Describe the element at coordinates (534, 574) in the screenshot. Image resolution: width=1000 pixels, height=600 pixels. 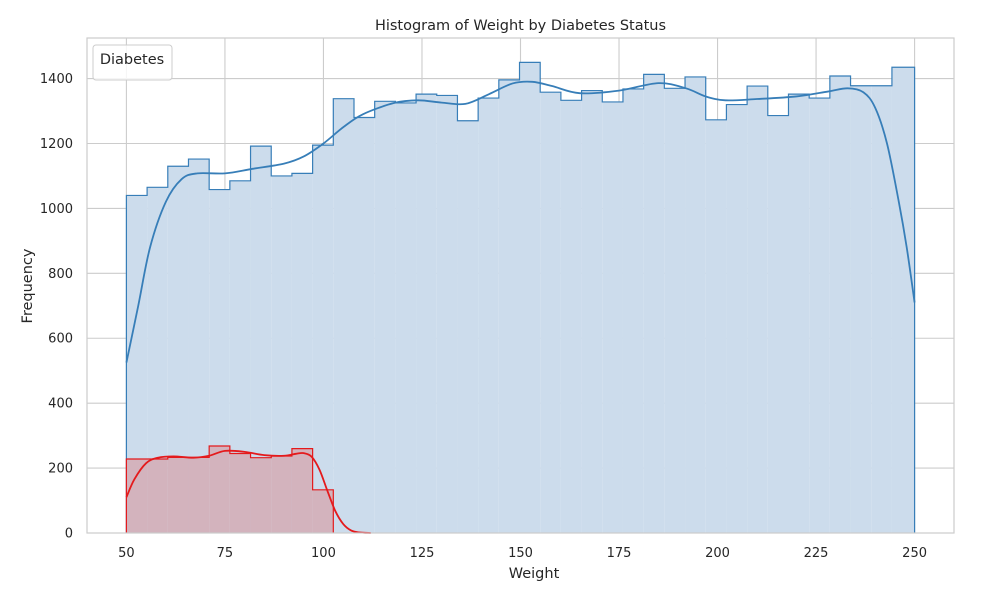
I see `x-axis-label: Weight` at that location.